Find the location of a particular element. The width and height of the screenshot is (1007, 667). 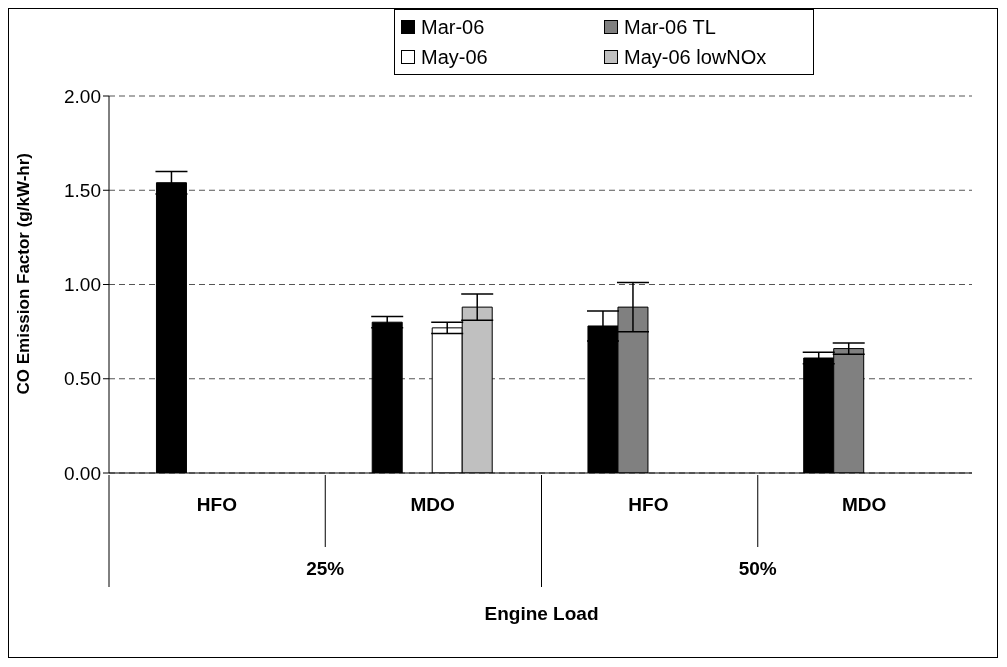

legend-label: May-06 is located at coordinates (454, 57).